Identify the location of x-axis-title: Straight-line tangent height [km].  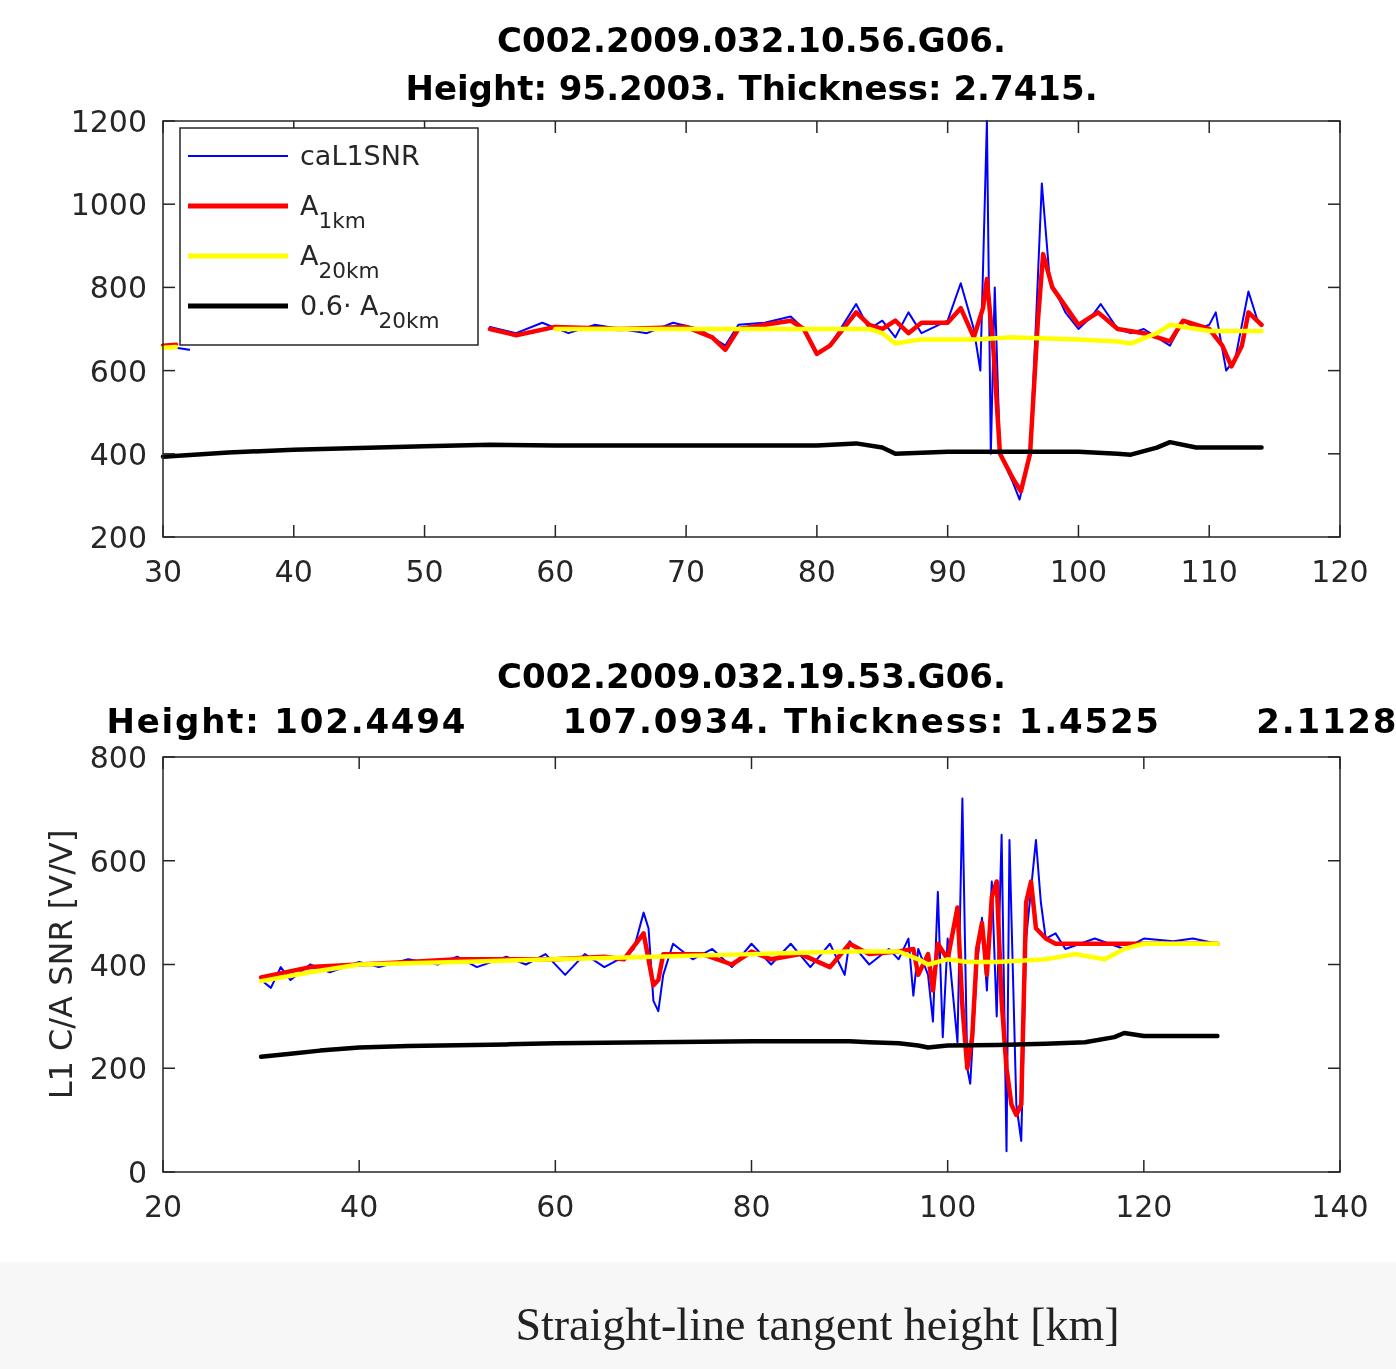
(817, 1324).